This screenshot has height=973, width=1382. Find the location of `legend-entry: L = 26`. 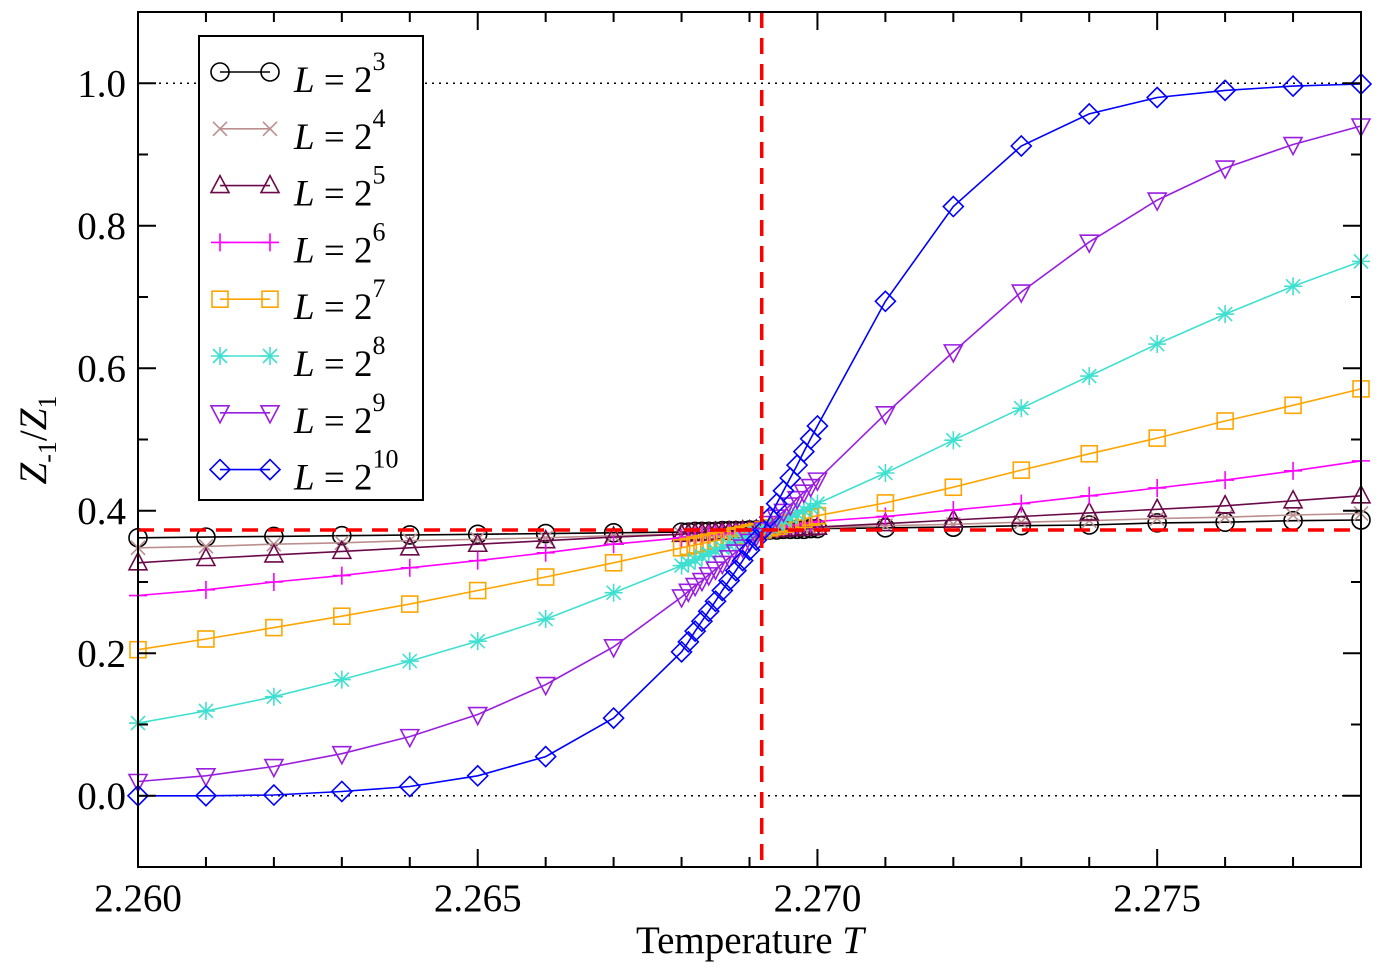

legend-entry: L = 26 is located at coordinates (298, 244).